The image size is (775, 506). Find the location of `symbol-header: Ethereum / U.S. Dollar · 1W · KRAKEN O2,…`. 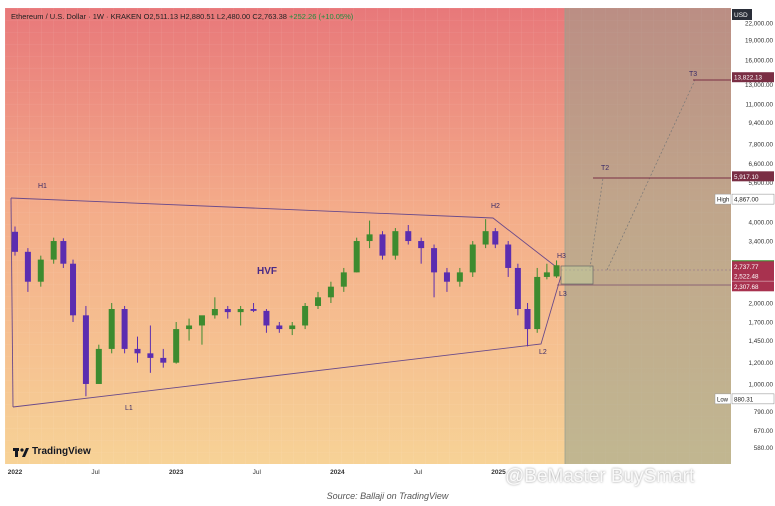

symbol-header: Ethereum / U.S. Dollar · 1W · KRAKEN O2,… is located at coordinates (182, 16).